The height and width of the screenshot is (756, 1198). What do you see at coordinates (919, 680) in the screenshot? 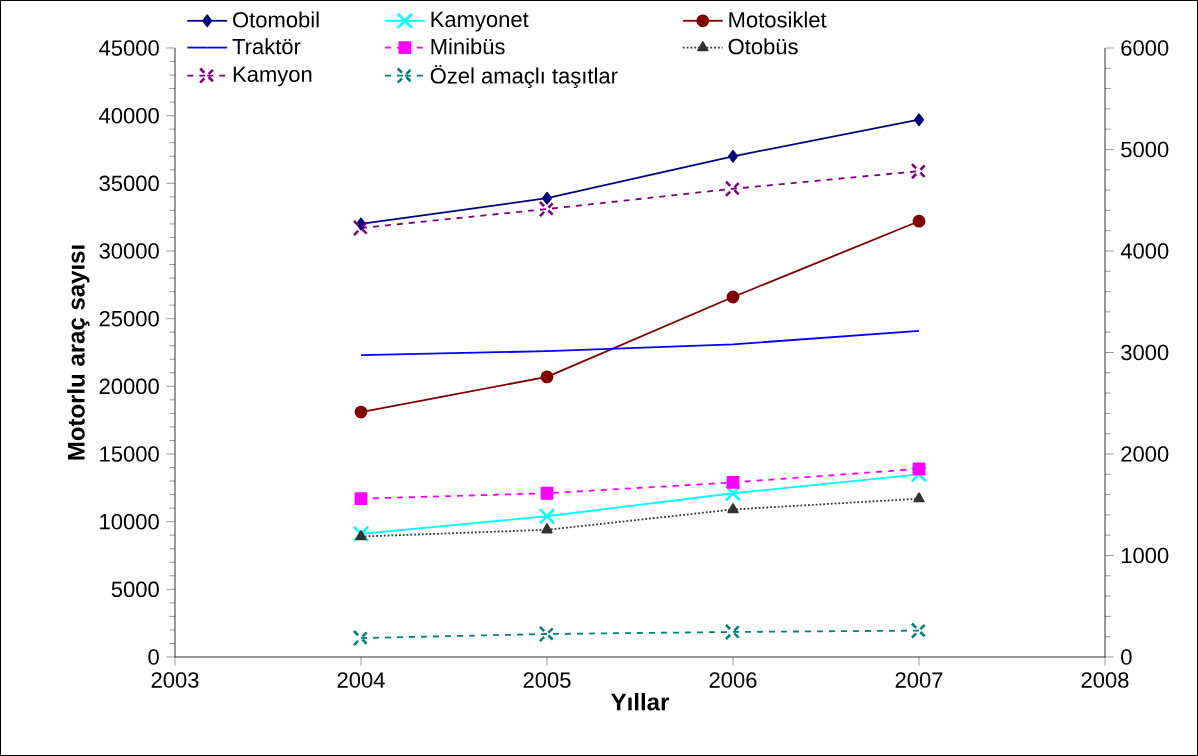
I see `x-tick-label: 2007` at bounding box center [919, 680].